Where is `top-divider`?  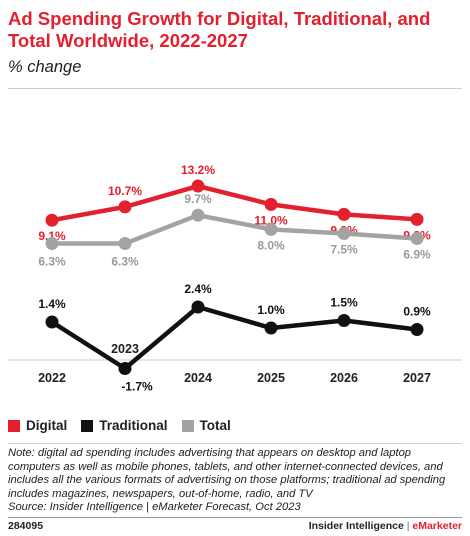 top-divider is located at coordinates (235, 88).